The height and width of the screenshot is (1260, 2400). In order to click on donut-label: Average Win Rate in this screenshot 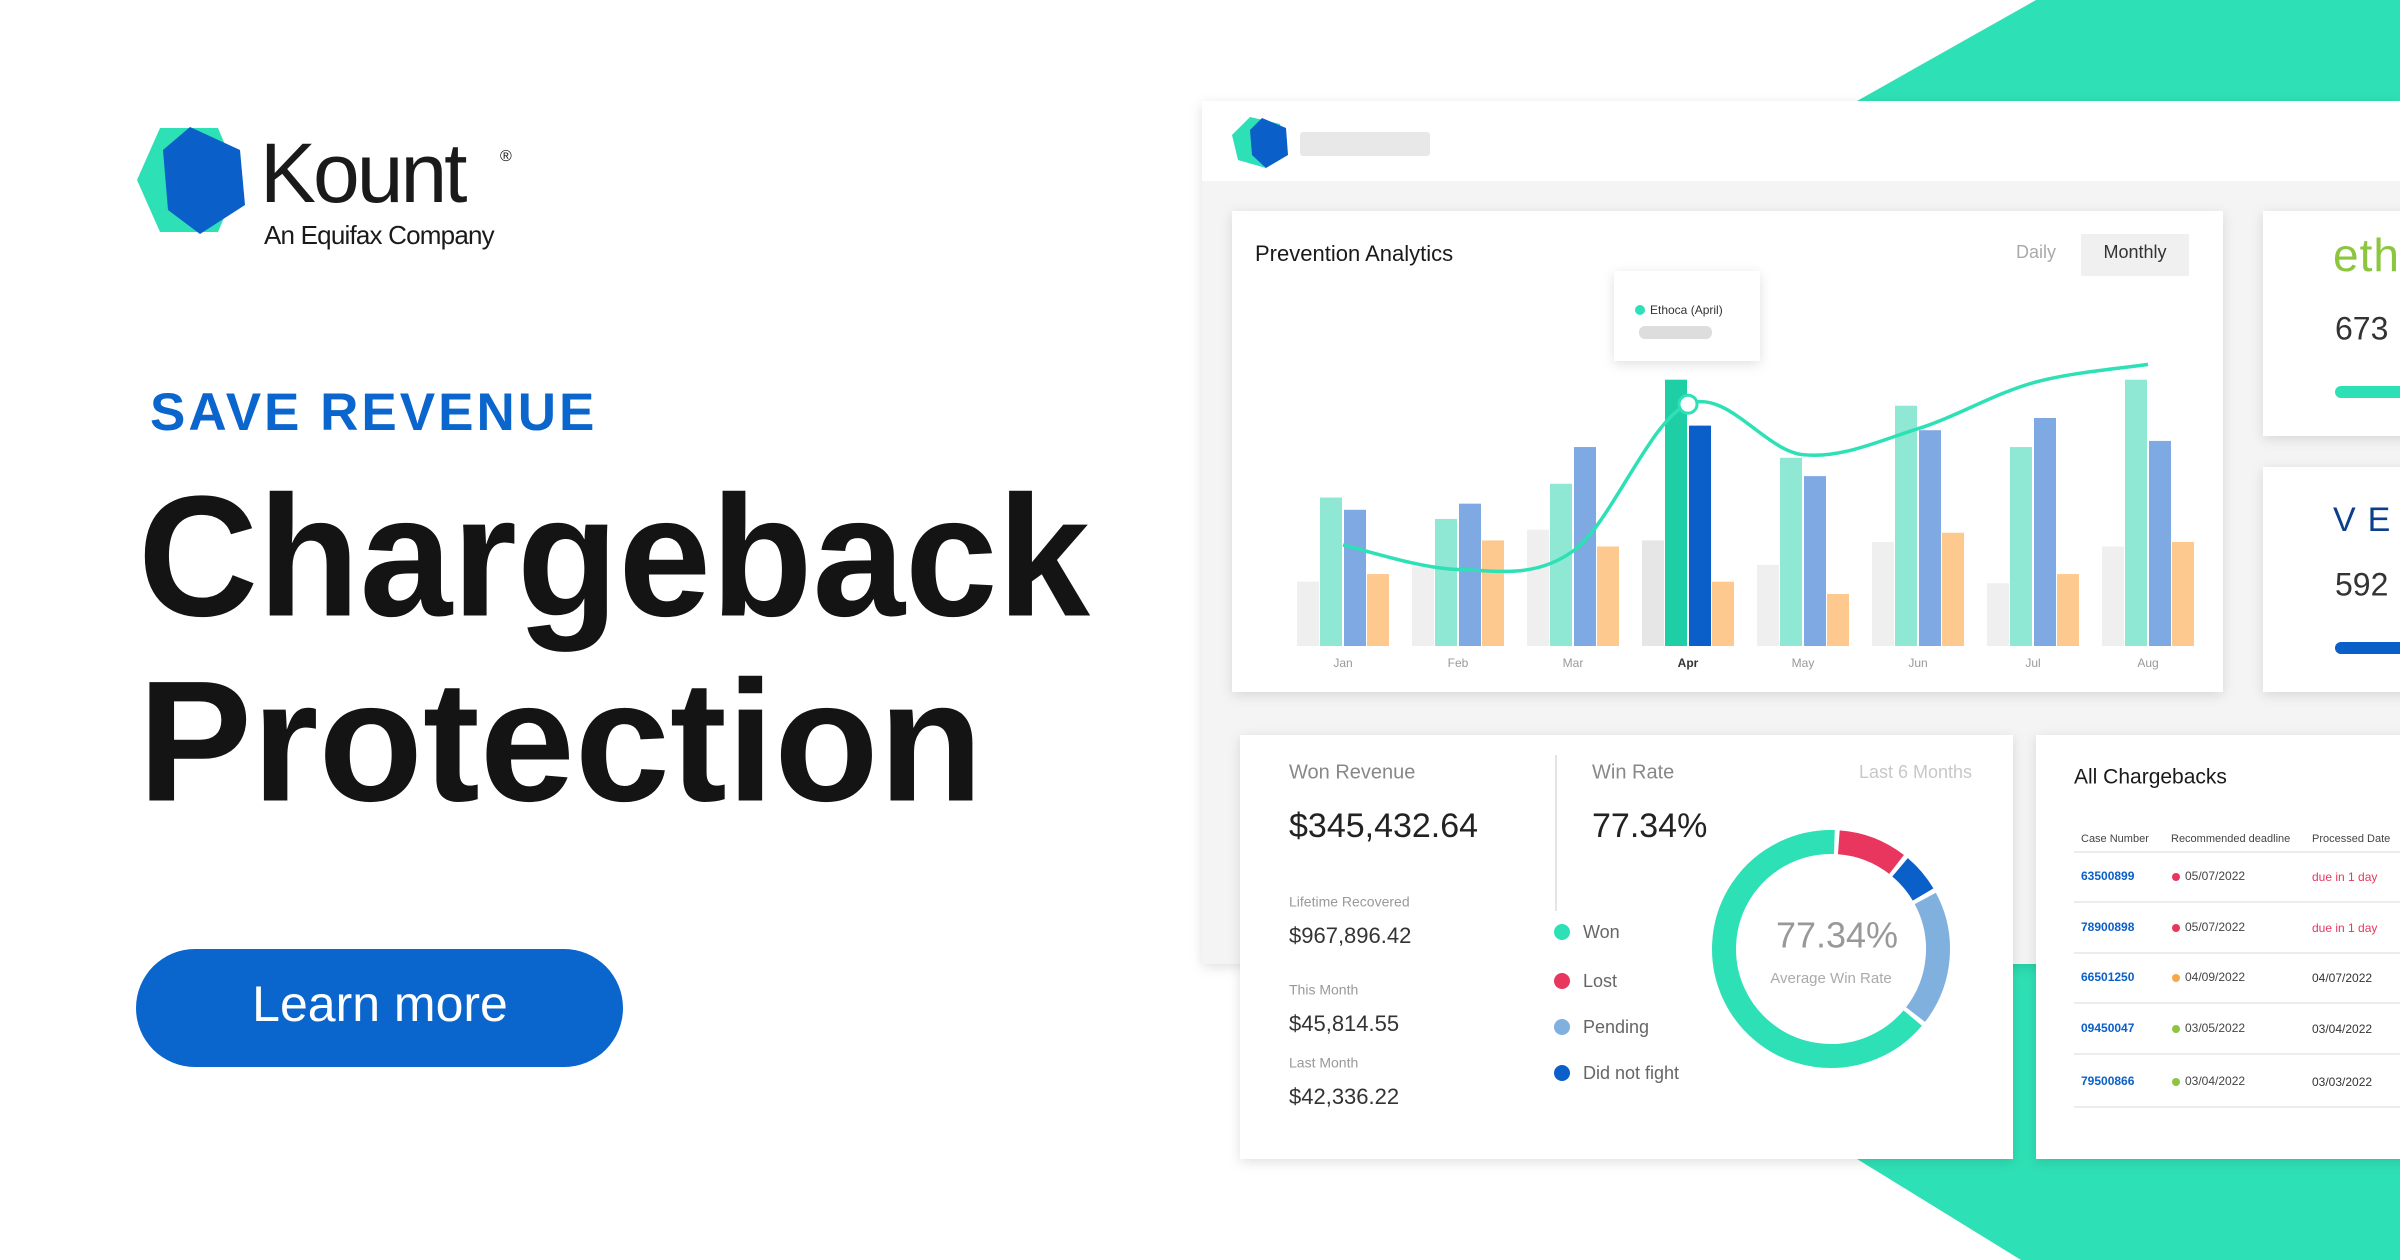, I will do `click(1830, 978)`.